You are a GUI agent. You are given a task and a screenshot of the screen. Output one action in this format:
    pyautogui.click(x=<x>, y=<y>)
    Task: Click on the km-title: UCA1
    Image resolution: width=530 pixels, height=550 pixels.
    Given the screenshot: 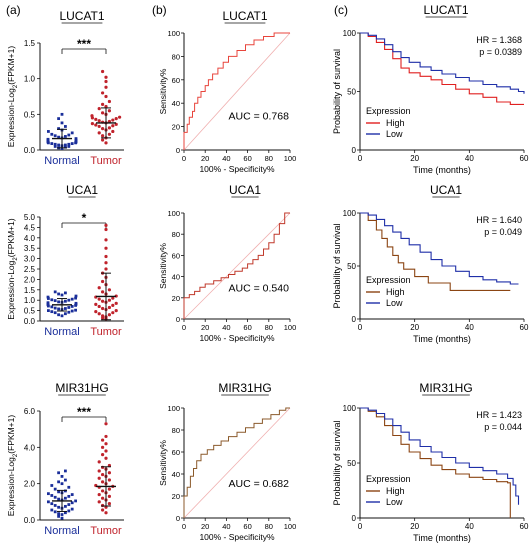 What is the action you would take?
    pyautogui.click(x=446, y=190)
    